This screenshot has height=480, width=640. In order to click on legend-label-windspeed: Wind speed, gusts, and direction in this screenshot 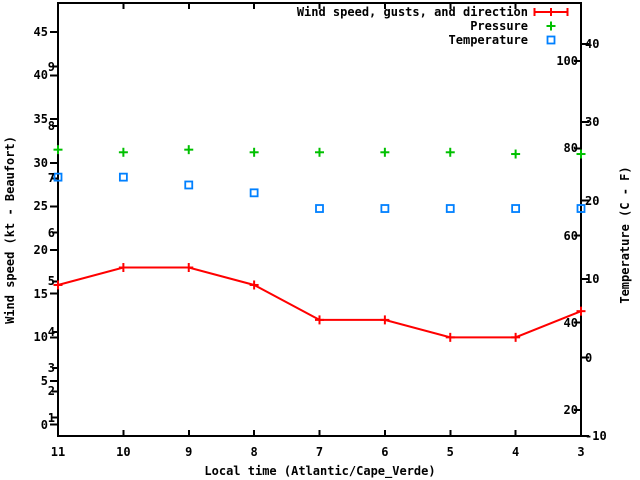, I will do `click(412, 12)`.